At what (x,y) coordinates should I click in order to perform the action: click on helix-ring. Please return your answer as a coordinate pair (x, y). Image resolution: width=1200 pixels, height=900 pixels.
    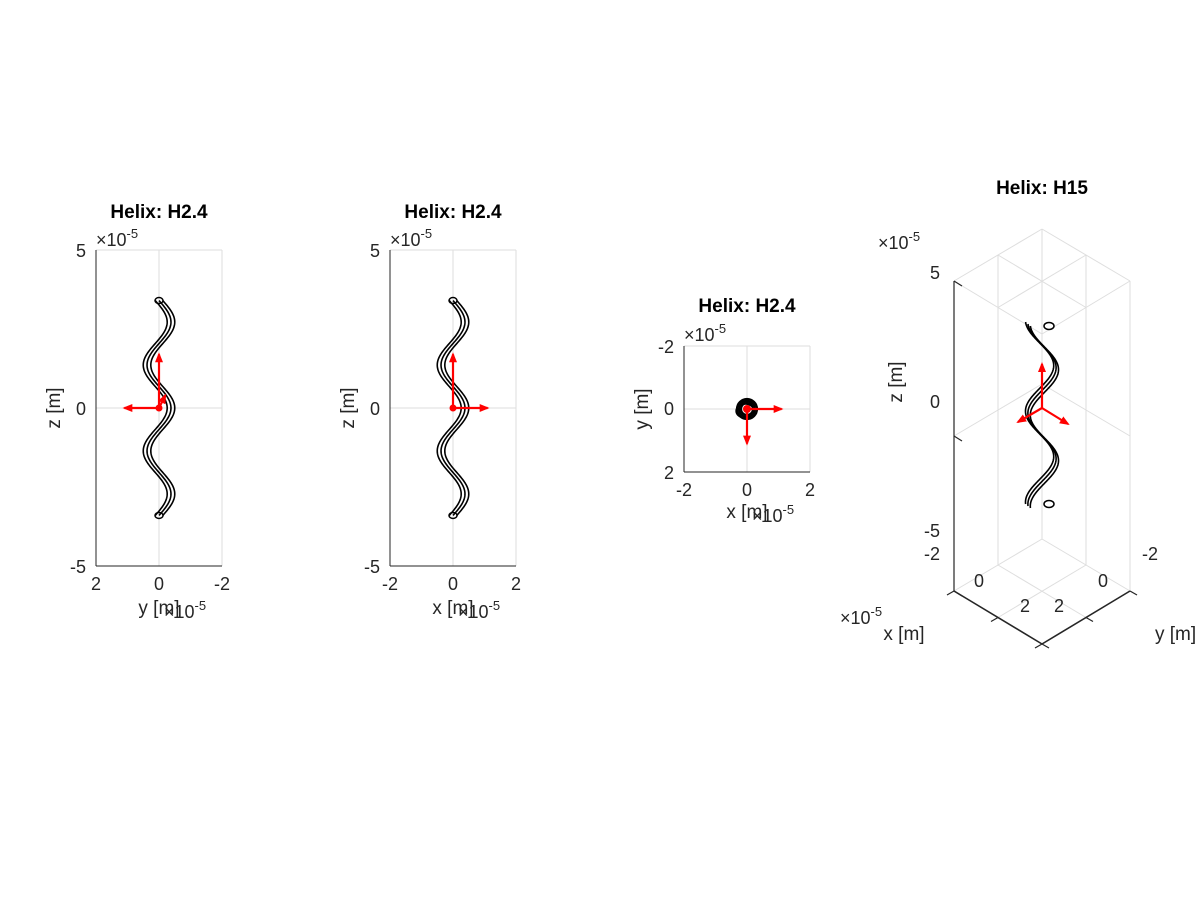
    Looking at the image, I should click on (745, 411).